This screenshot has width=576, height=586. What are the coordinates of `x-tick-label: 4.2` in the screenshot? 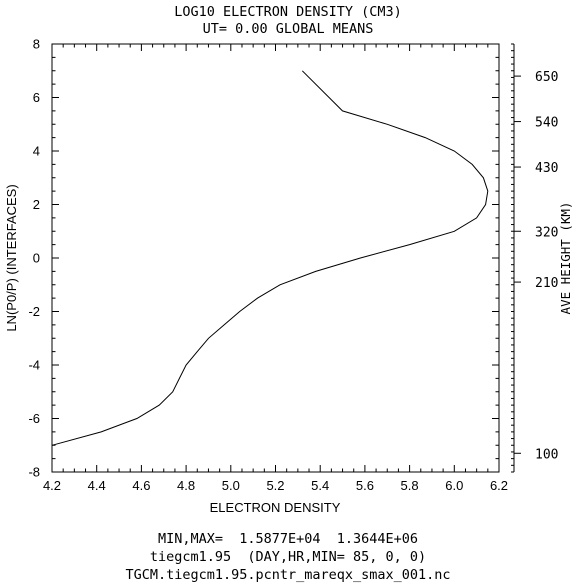 It's located at (52, 485).